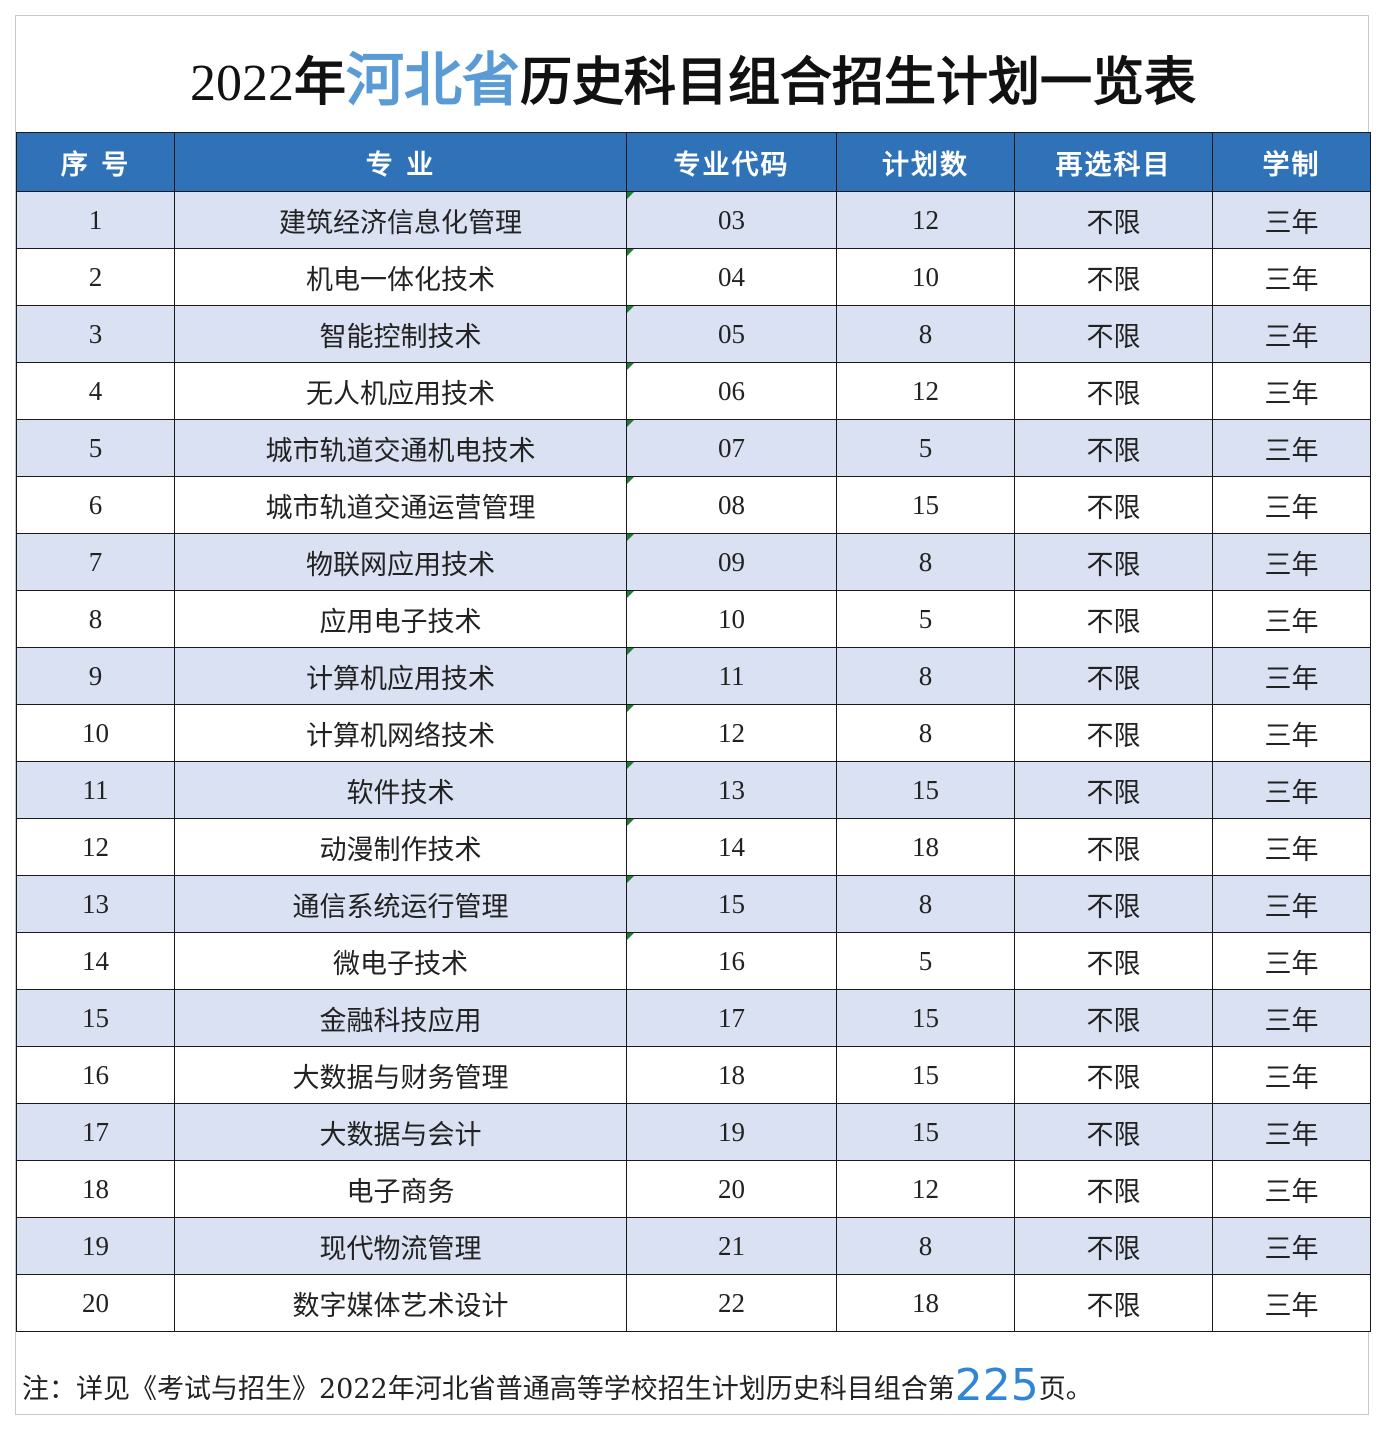 Image resolution: width=1386 pixels, height=1432 pixels. What do you see at coordinates (400, 619) in the screenshot?
I see `cell-major: 应用电子技术` at bounding box center [400, 619].